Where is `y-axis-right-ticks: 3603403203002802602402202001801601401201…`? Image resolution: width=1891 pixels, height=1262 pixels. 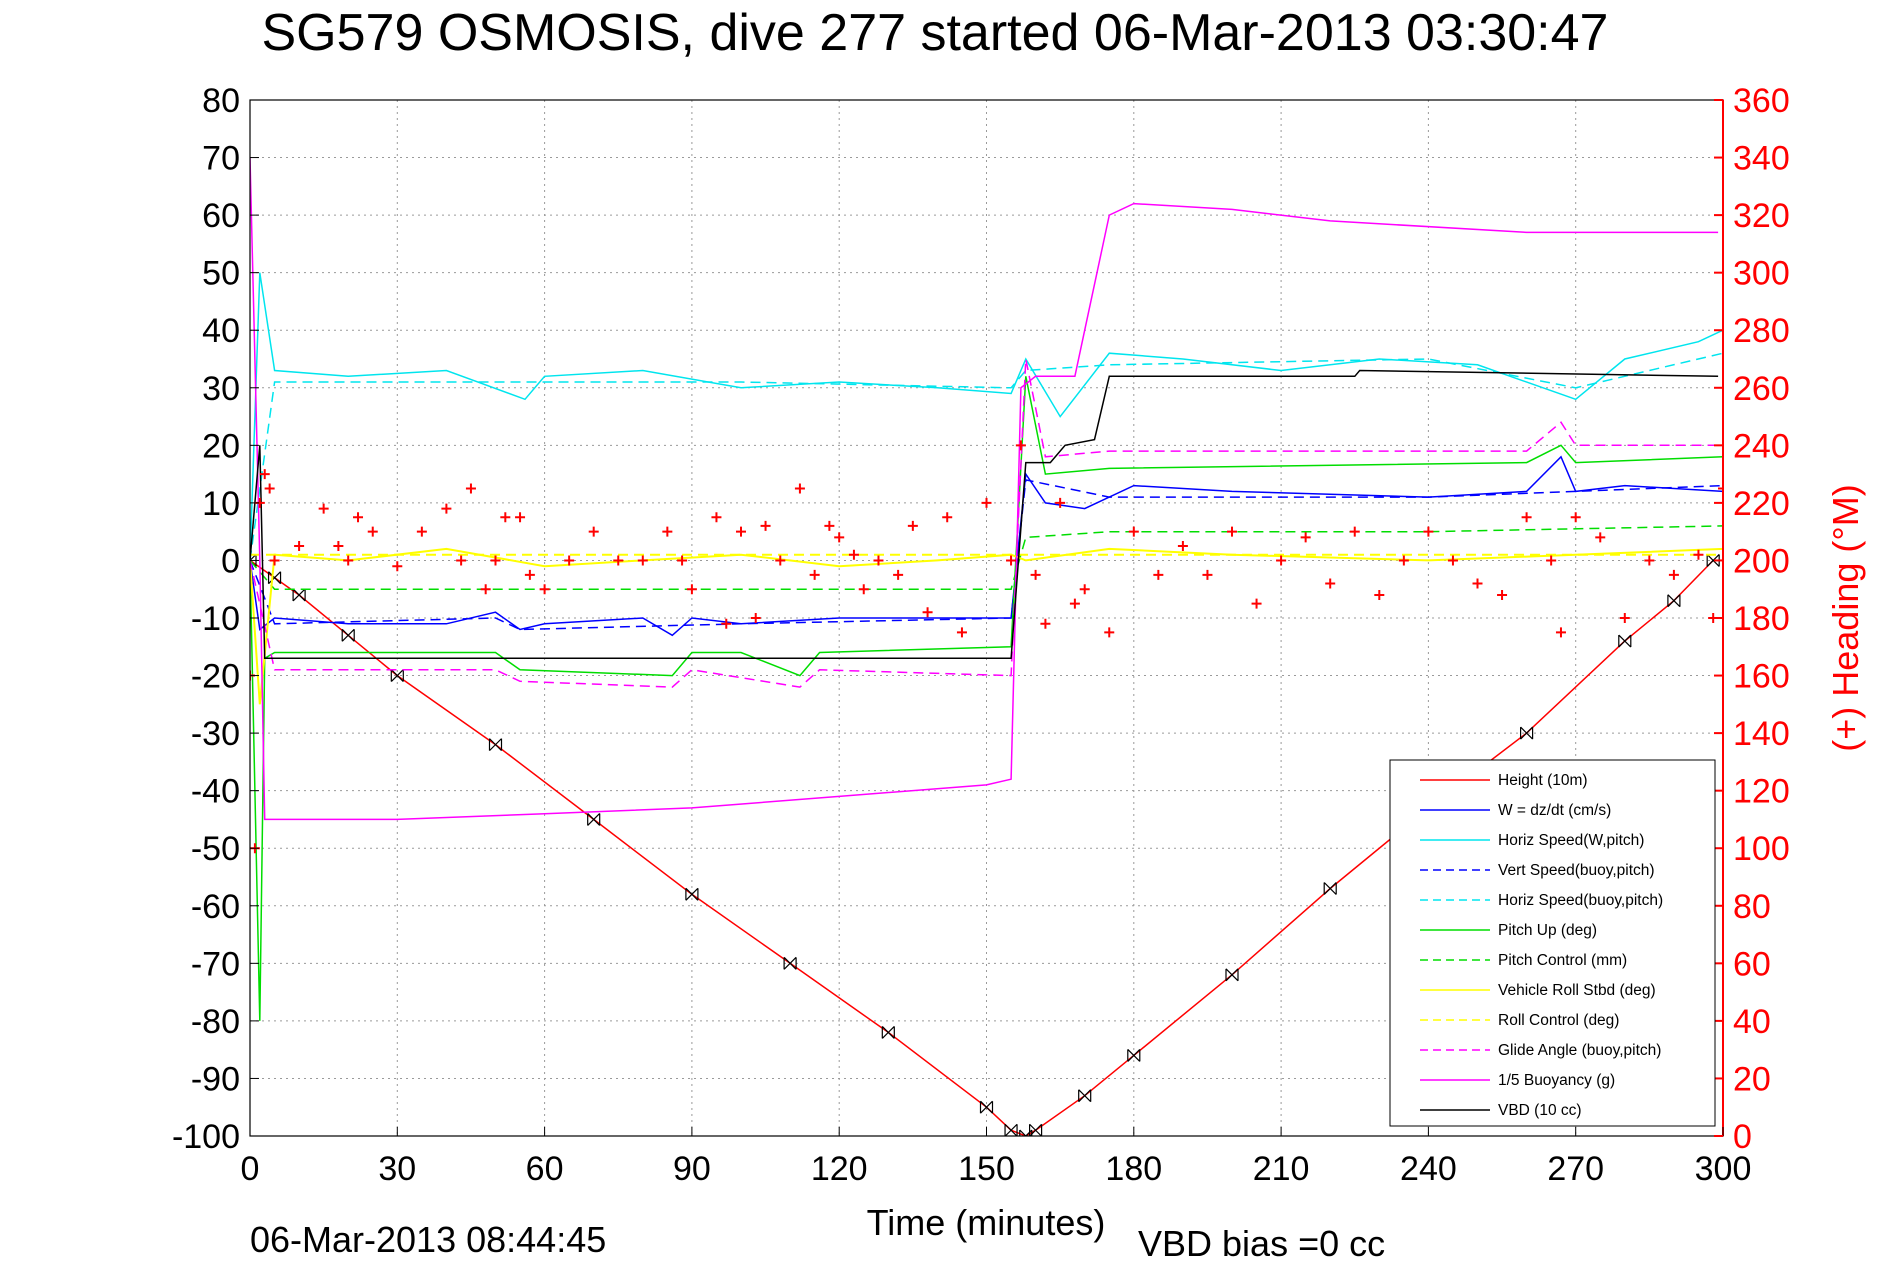
y-axis-right-ticks: 3603403203002802602402202001801601401201… is located at coordinates (1752, 619).